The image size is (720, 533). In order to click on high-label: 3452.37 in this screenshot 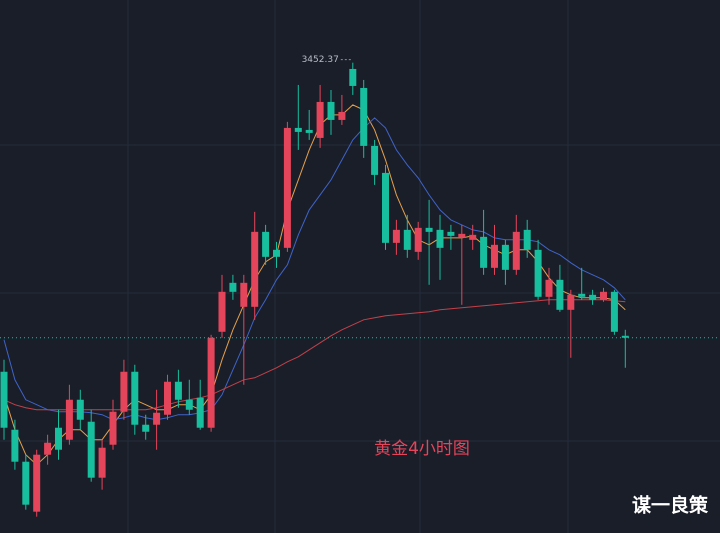, I will do `click(320, 60)`.